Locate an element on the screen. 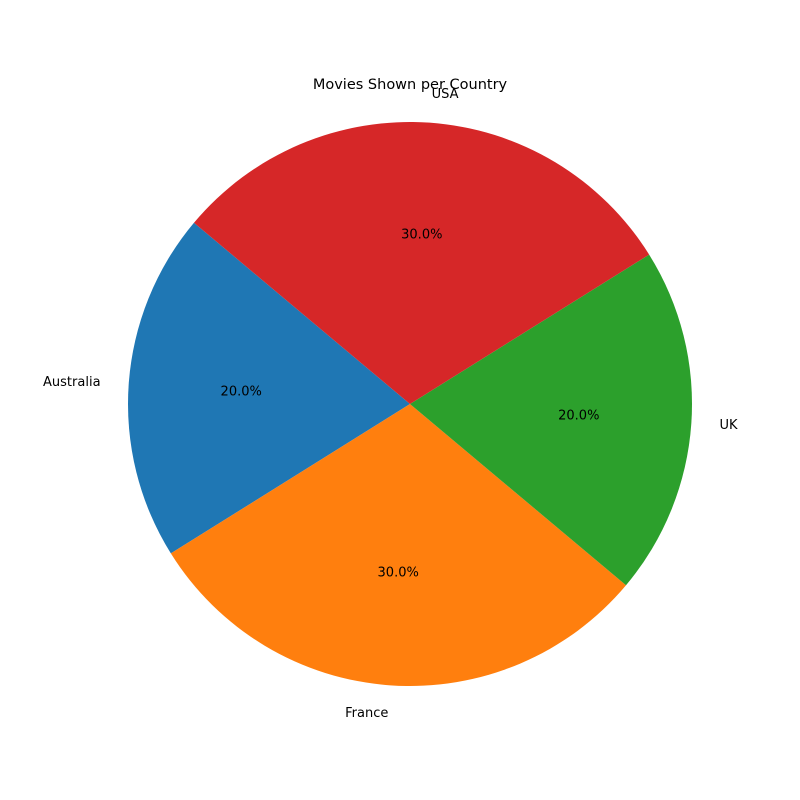 The height and width of the screenshot is (800, 800). slice-label-france: France is located at coordinates (366, 713).